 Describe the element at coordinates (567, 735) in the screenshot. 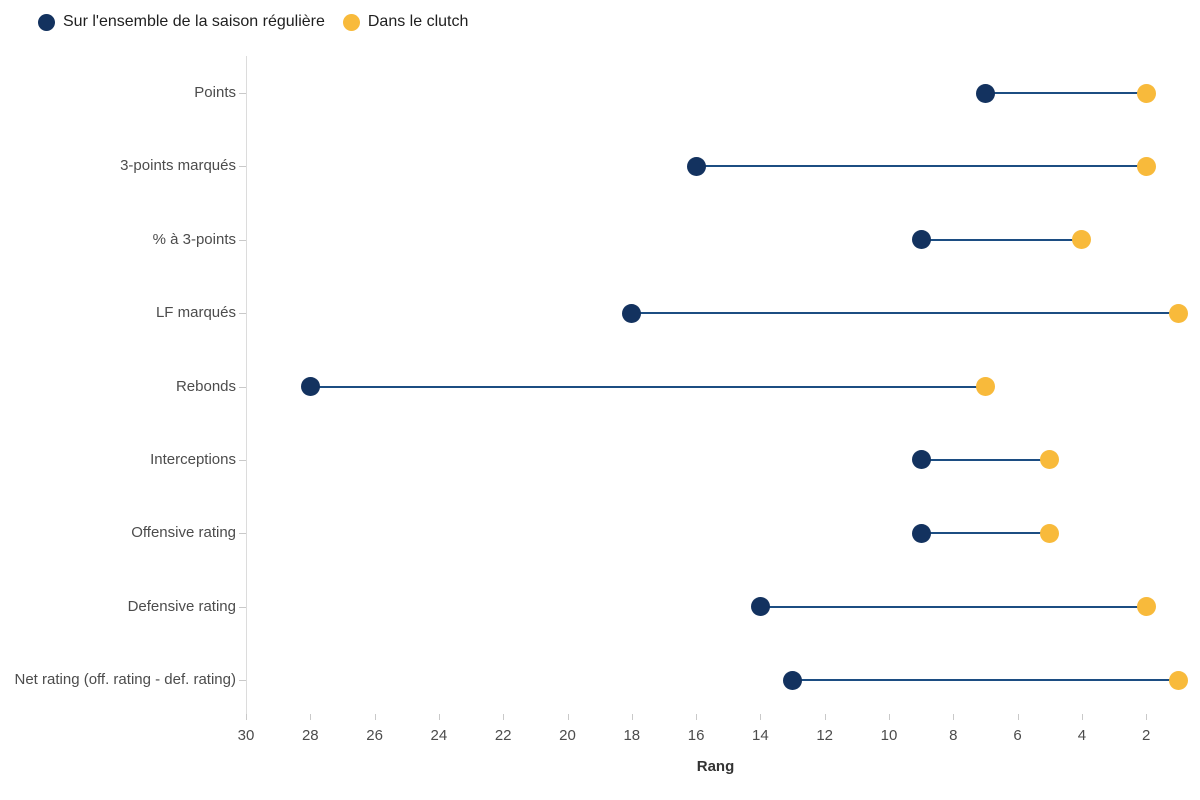

I see `x-tick-label: 20` at that location.